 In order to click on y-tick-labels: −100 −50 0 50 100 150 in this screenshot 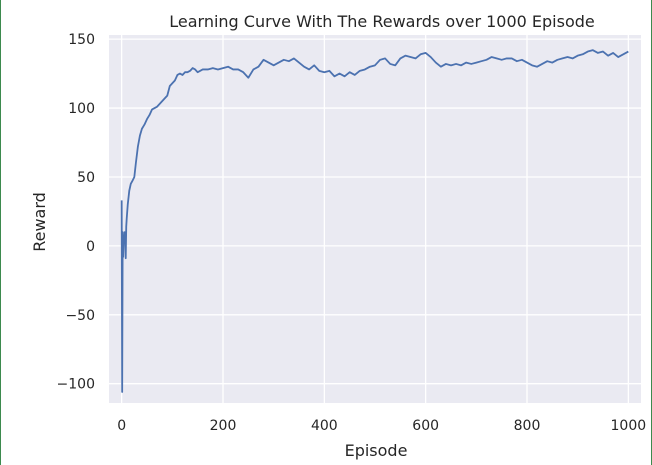, I will do `click(76, 212)`.